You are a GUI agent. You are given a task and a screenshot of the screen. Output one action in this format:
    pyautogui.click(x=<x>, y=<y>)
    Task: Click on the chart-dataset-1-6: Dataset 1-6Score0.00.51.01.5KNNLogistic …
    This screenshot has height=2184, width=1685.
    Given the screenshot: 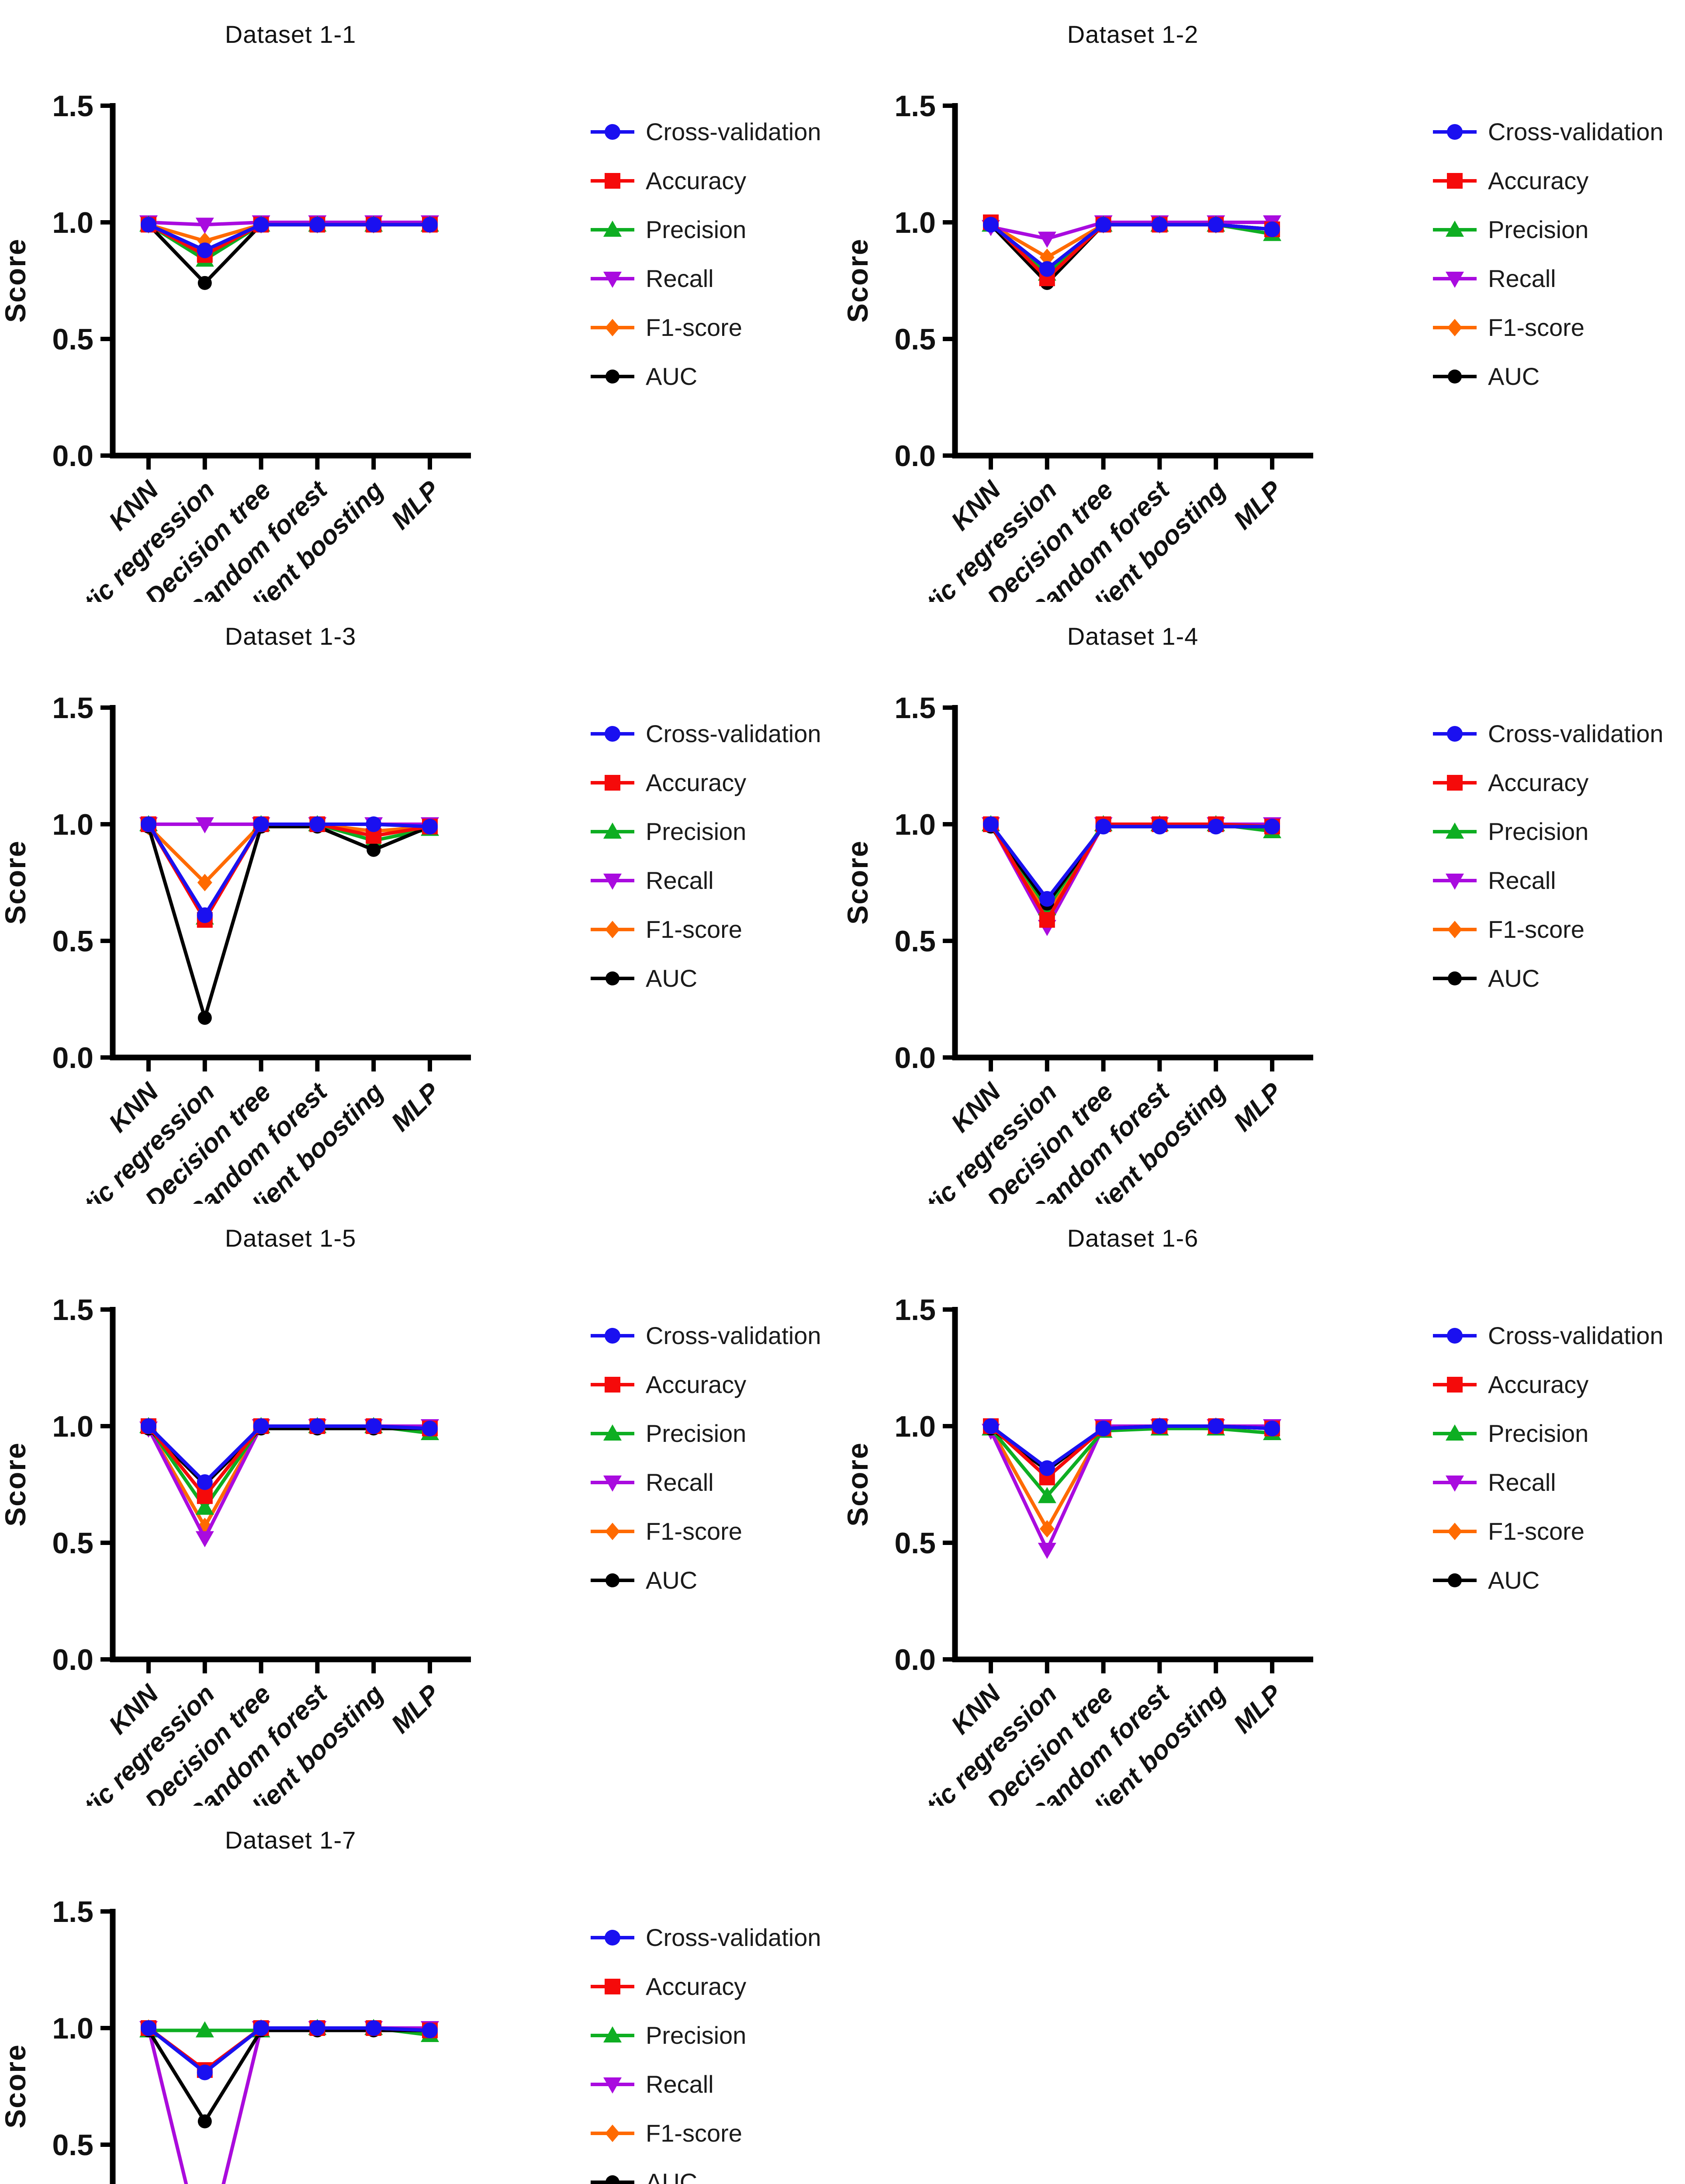 What is the action you would take?
    pyautogui.click(x=1253, y=1515)
    